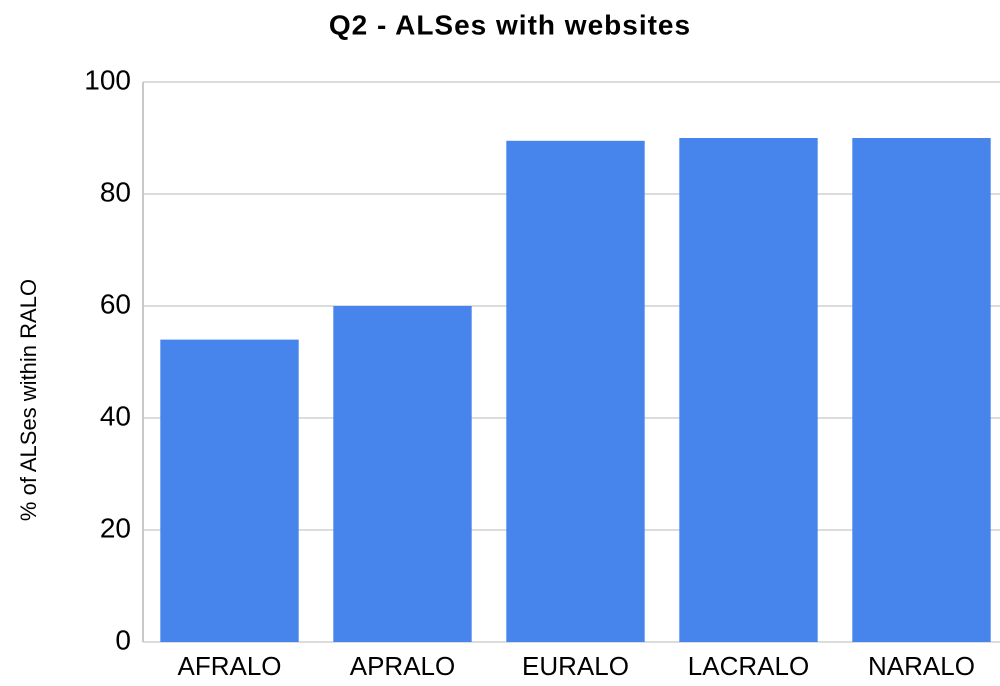 The image size is (1000, 686). I want to click on x-tick-label: LACRALO, so click(748, 666).